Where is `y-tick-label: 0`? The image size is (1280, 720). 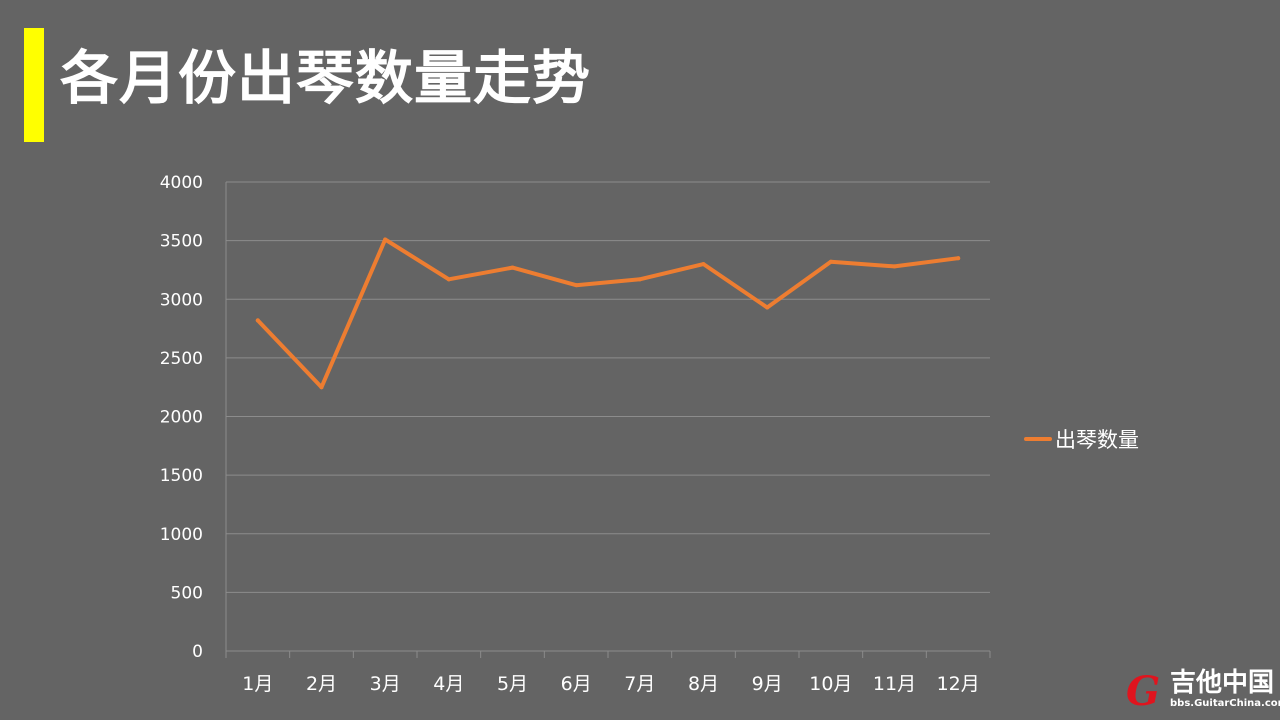
y-tick-label: 0 is located at coordinates (197, 652).